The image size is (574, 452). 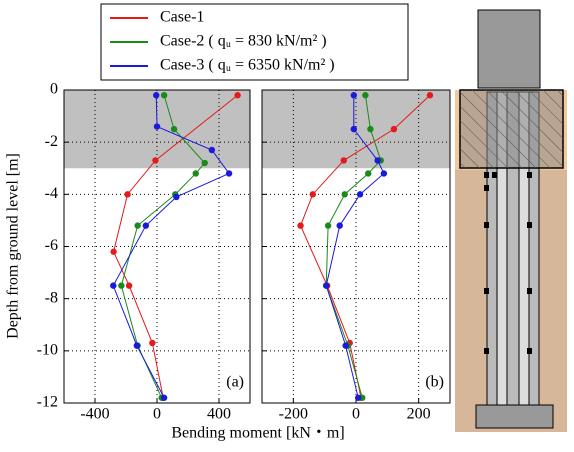 I want to click on y-tick-label: -2, so click(x=51, y=141).